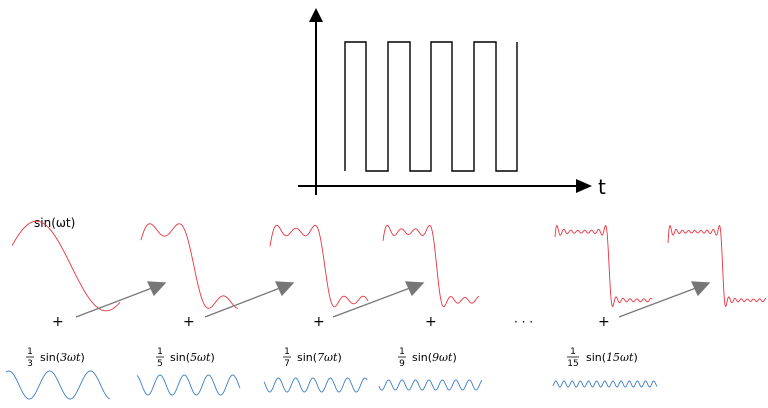 The width and height of the screenshot is (768, 408). Describe the element at coordinates (603, 266) in the screenshot. I see `partial-sum-8-terms` at that location.